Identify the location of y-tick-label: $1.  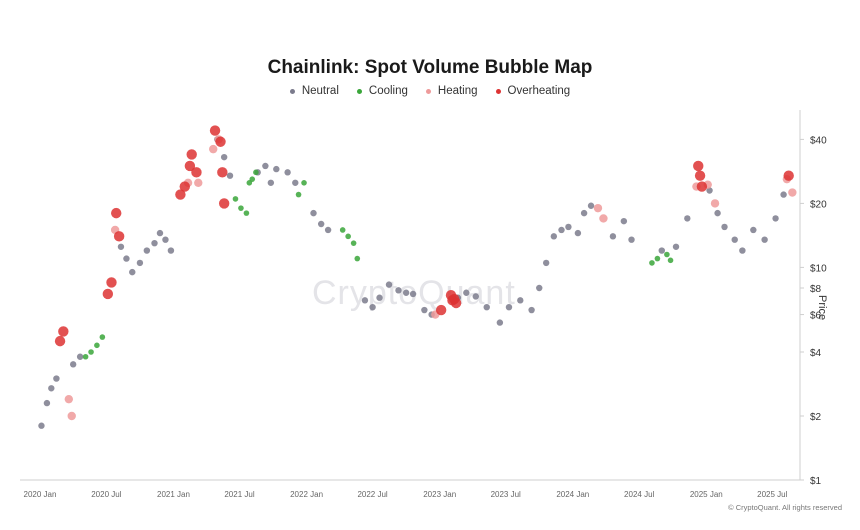
(816, 481).